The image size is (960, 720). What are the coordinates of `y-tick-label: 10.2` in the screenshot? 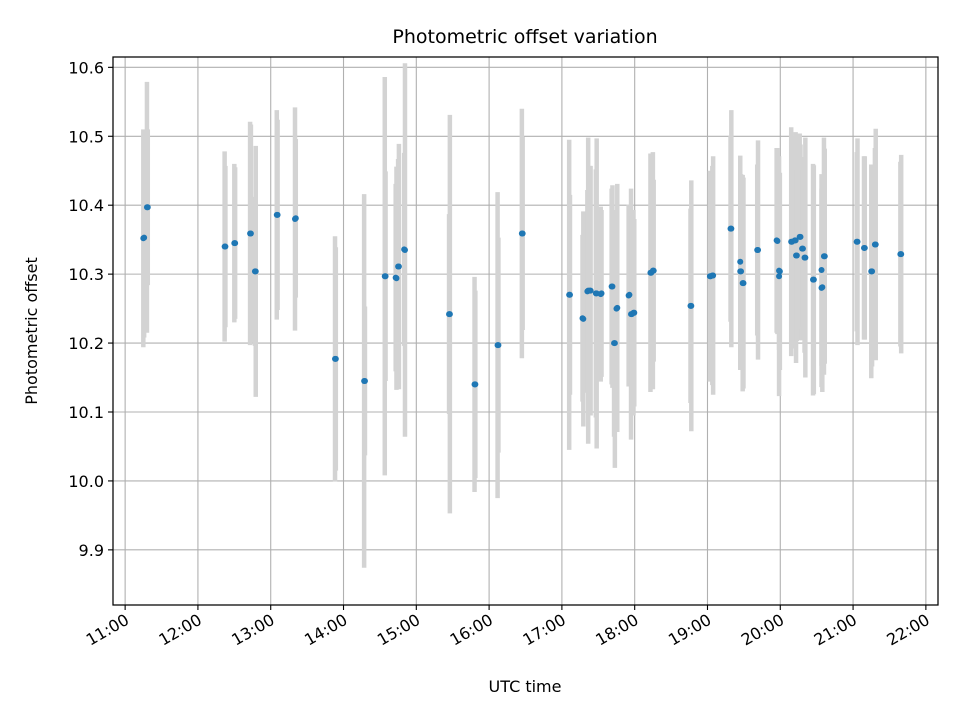 It's located at (86, 343).